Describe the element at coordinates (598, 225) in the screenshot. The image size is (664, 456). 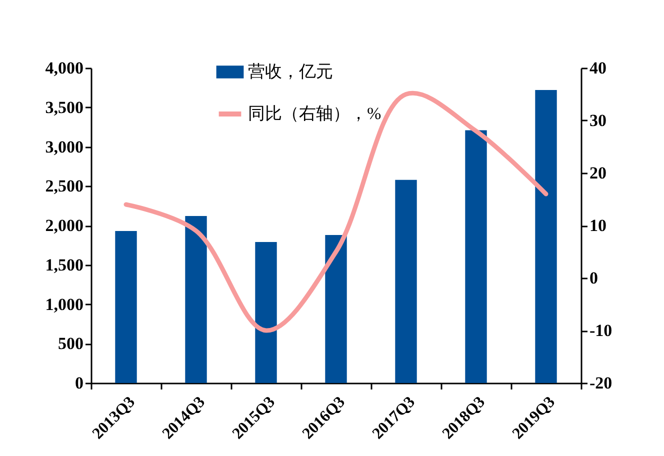
I see `y2-tick-label: 10` at that location.